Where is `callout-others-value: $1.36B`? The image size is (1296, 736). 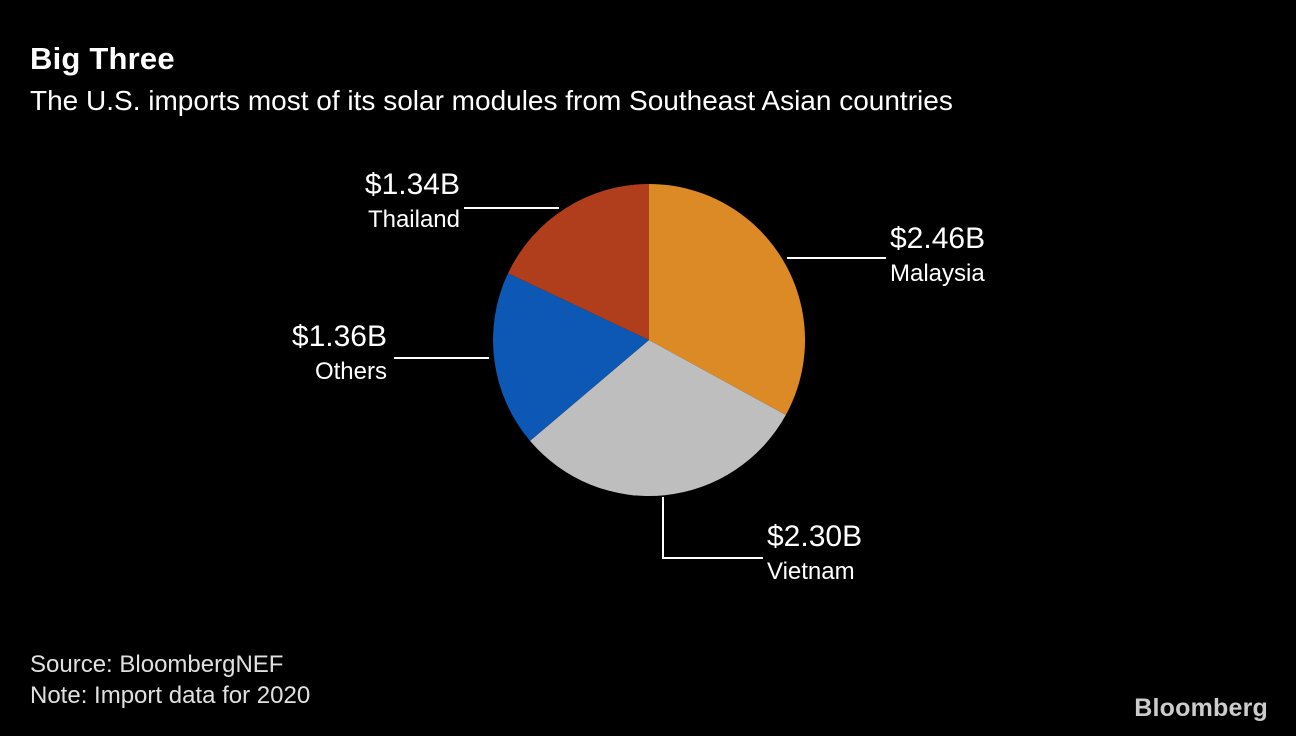 callout-others-value: $1.36B is located at coordinates (339, 336).